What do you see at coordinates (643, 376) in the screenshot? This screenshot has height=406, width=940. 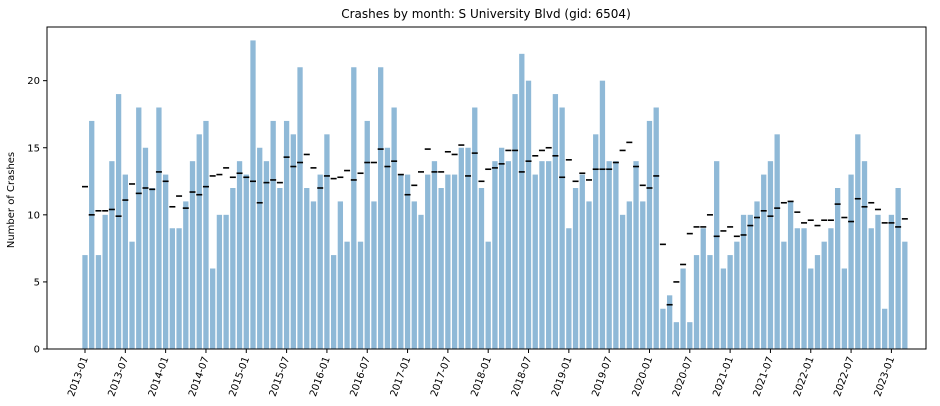 I see `x-tick-label-2020-01: 2020-01` at bounding box center [643, 376].